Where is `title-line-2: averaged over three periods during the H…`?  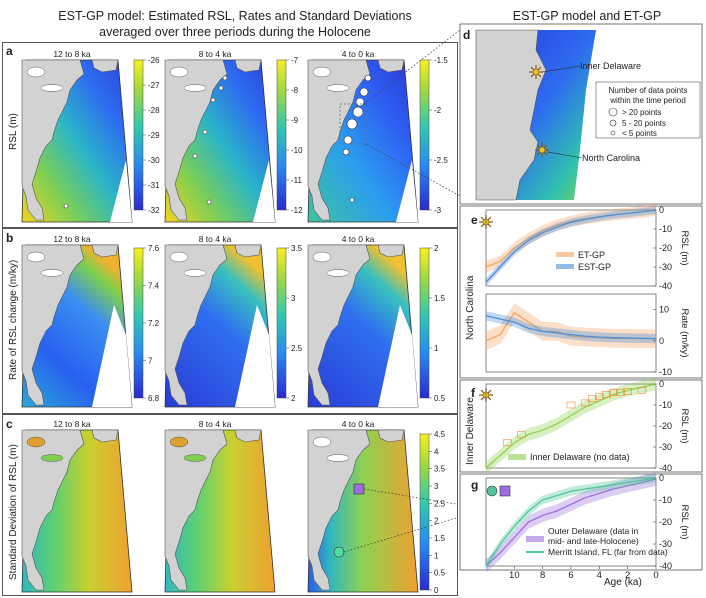 title-line-2: averaged over three periods during the H… is located at coordinates (235, 32).